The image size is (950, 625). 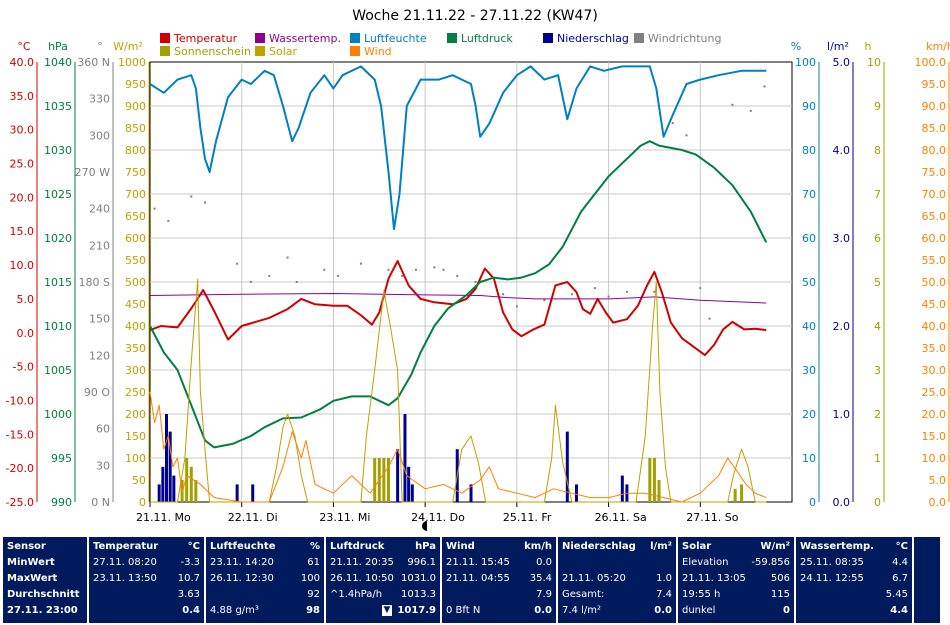 I want to click on wind-avg-value: 7.9, so click(x=544, y=594).